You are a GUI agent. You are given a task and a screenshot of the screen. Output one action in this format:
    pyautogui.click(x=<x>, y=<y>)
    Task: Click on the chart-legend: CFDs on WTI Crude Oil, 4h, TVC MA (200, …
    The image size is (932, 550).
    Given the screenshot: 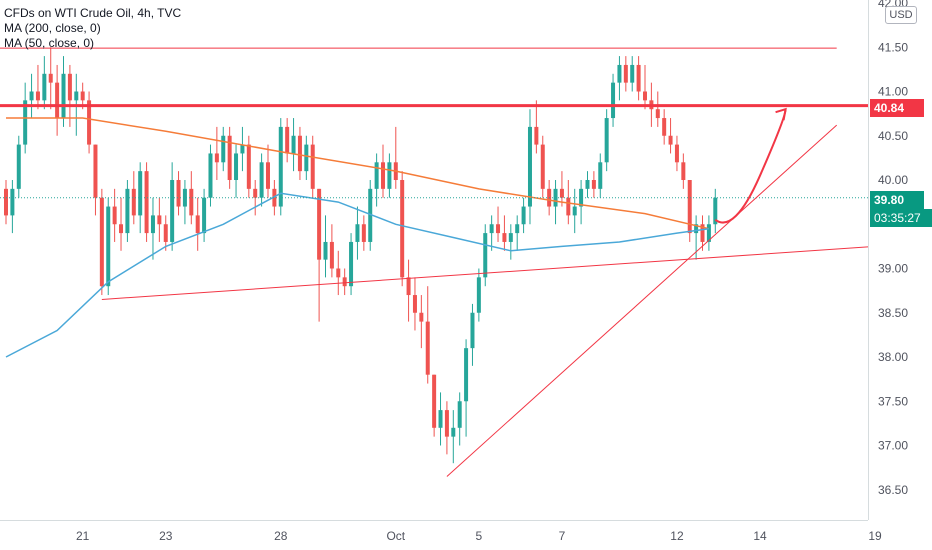 What is the action you would take?
    pyautogui.click(x=92, y=28)
    